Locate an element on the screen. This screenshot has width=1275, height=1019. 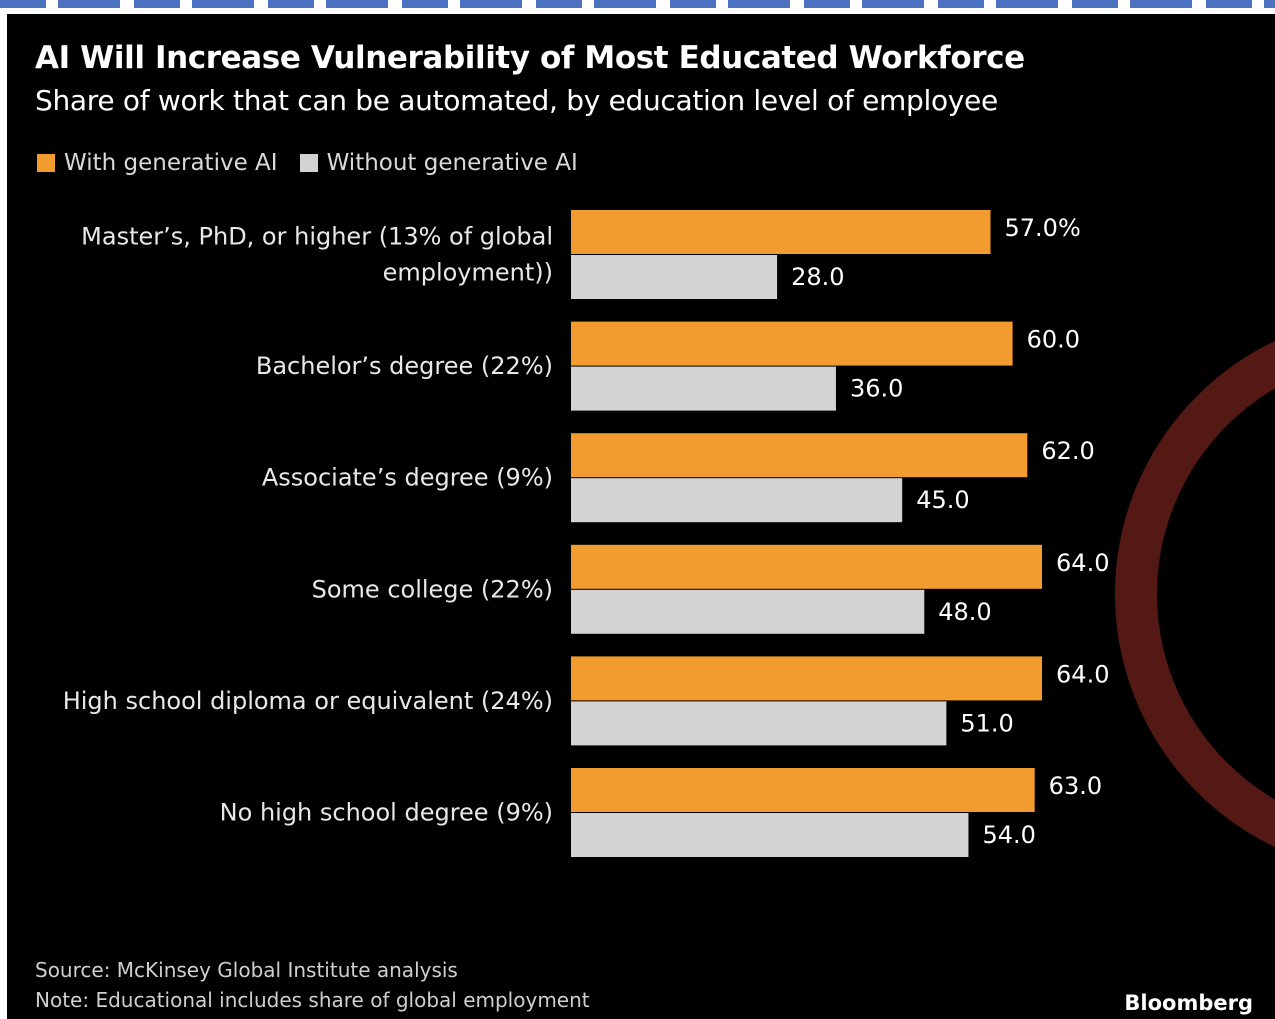
legend: With generative AI Without generative AI is located at coordinates (307, 163).